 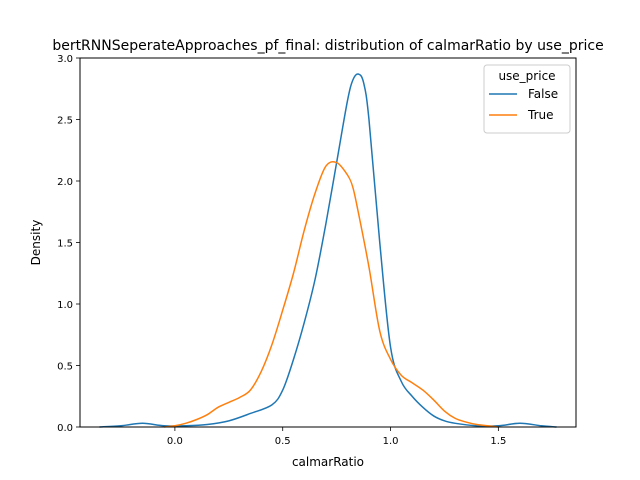 I want to click on y-tick-label: 3.0, so click(x=65, y=59).